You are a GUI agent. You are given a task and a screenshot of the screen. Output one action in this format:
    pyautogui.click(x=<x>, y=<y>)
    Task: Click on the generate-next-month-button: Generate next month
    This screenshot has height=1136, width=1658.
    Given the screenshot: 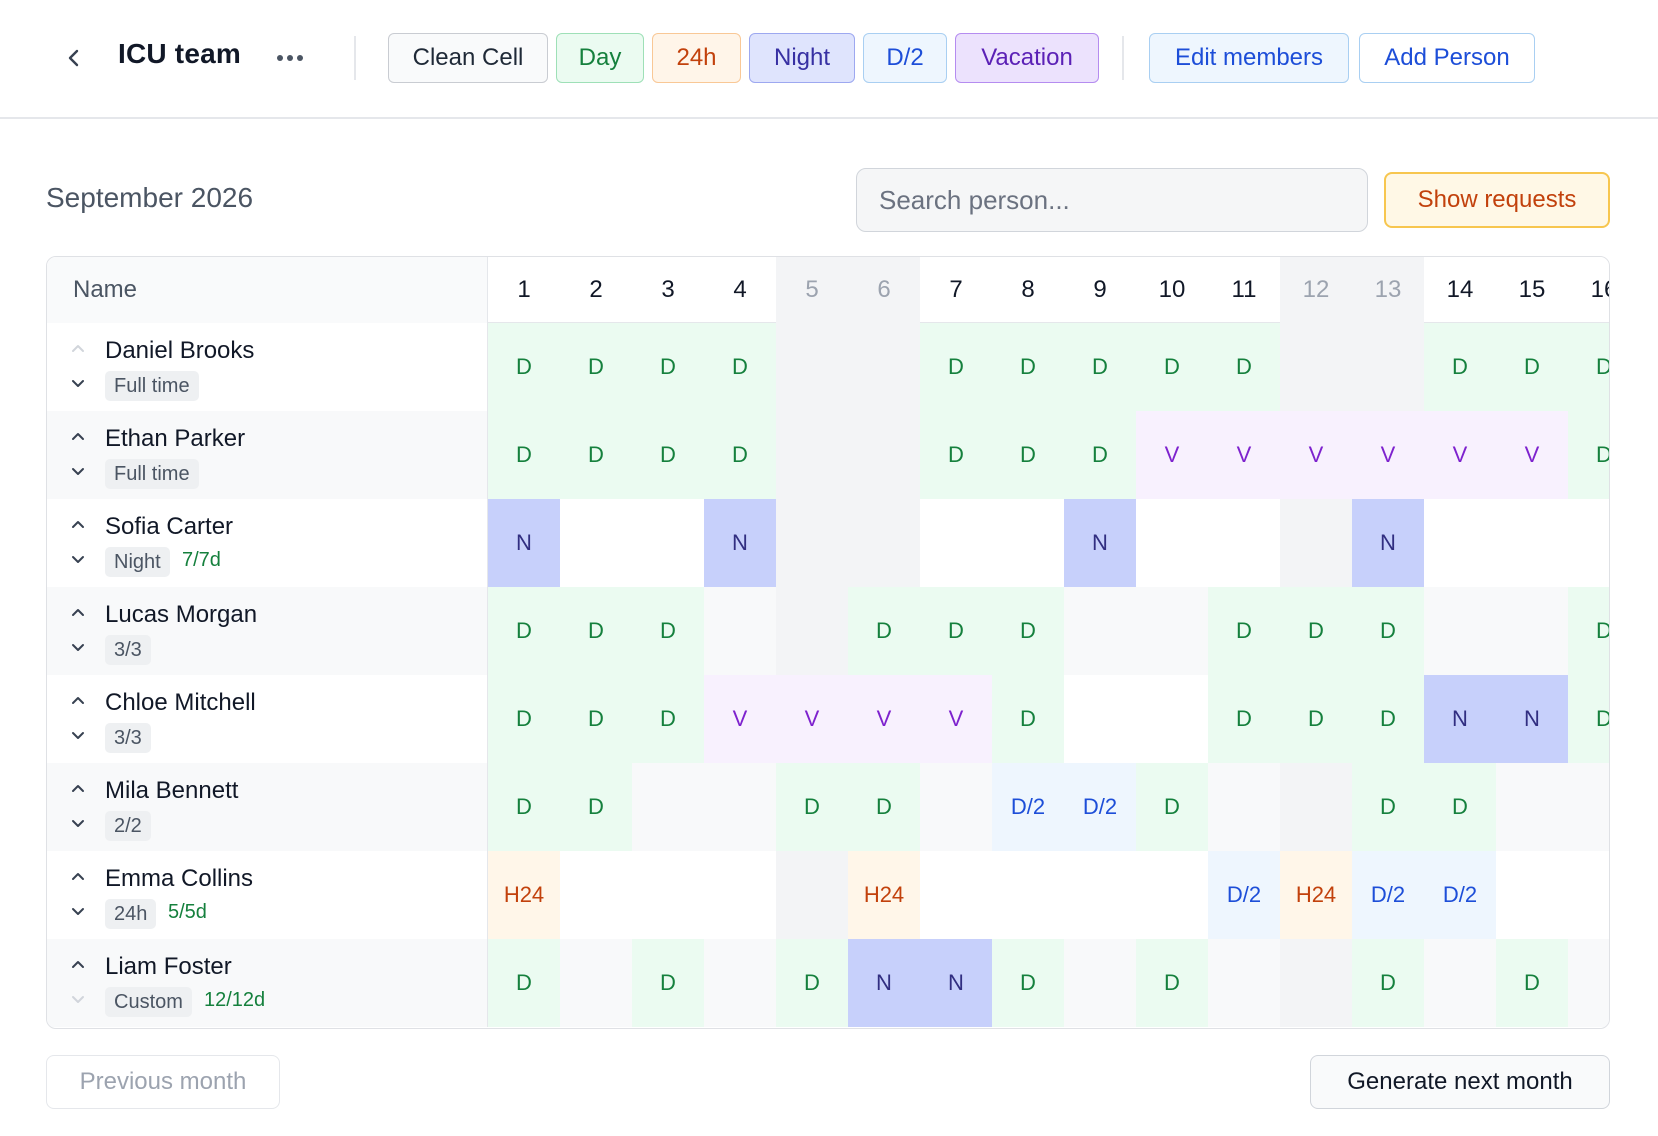 What is the action you would take?
    pyautogui.click(x=1460, y=1082)
    